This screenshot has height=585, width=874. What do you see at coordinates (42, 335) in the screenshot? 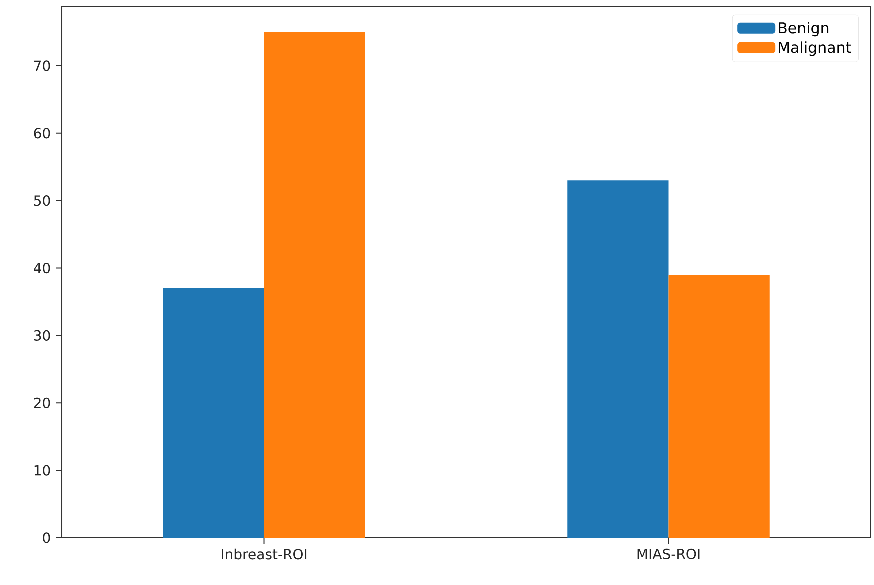
I see `y-tick-label: 30` at bounding box center [42, 335].